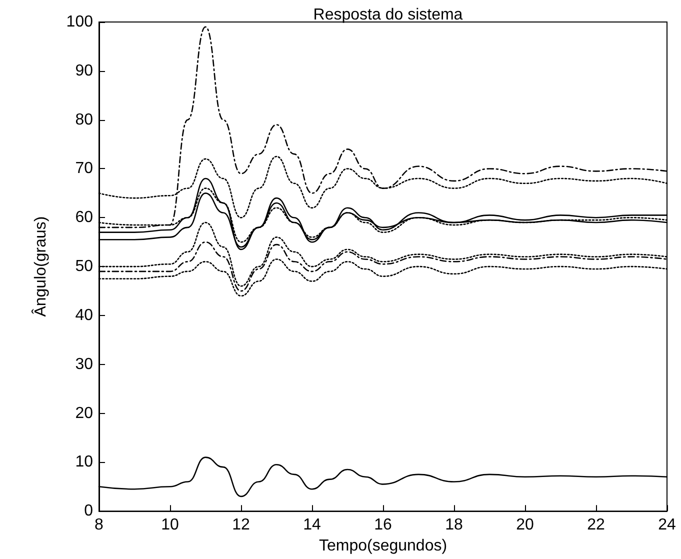 Image resolution: width=681 pixels, height=559 pixels. I want to click on x-tick-label: 16, so click(383, 525).